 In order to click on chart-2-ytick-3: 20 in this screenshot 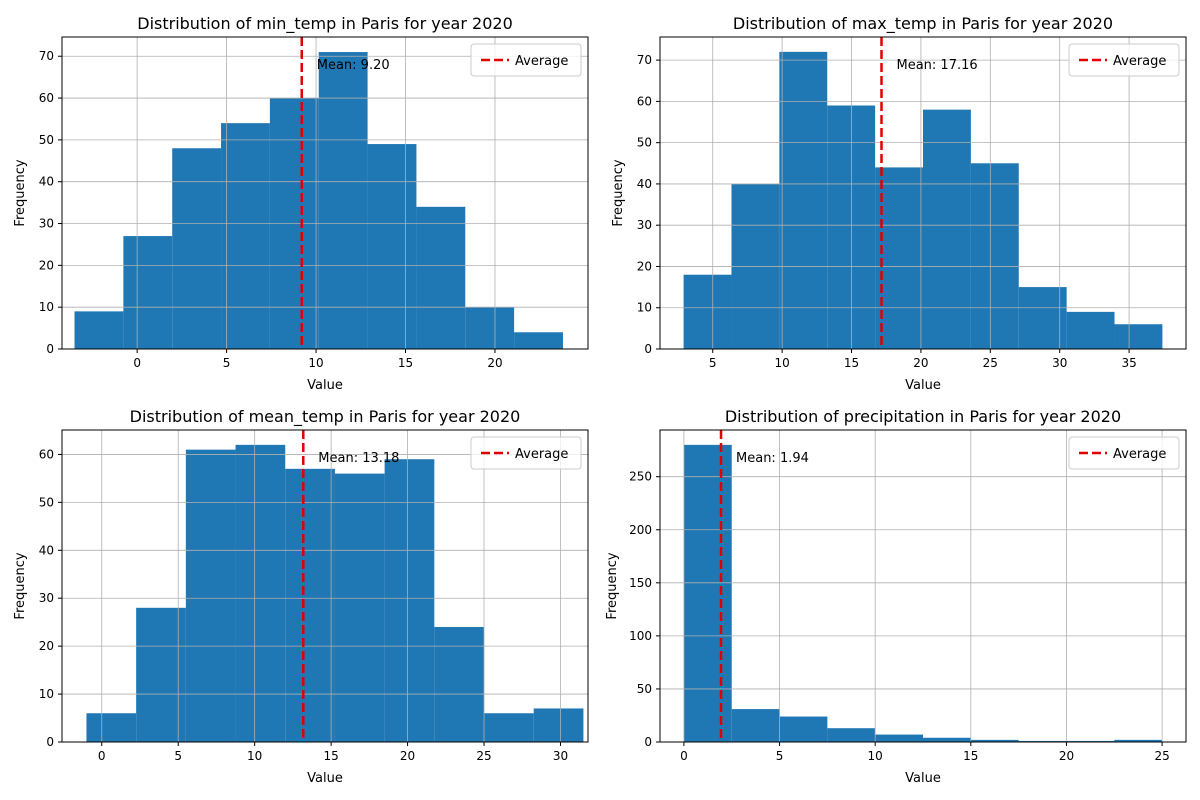, I will do `click(644, 266)`.